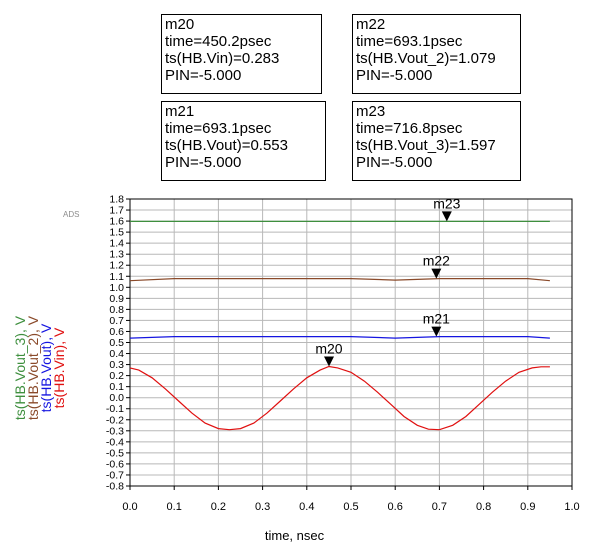  I want to click on y-tick-label: 0.7, so click(116, 321).